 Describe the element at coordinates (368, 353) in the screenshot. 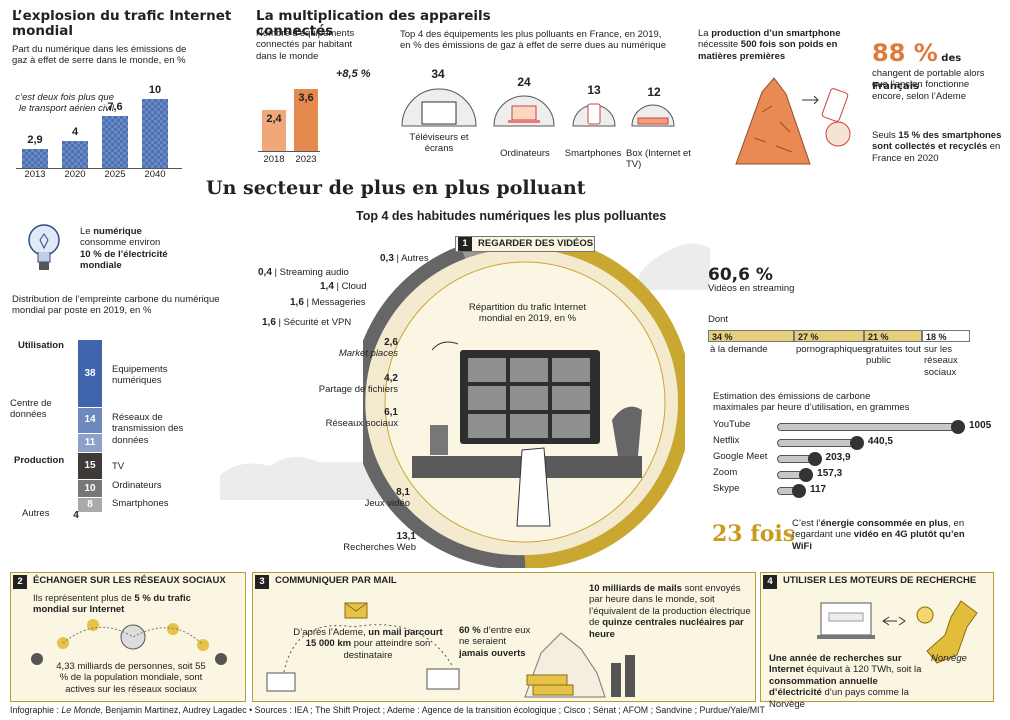

I see `traffic-label-text: Market places` at that location.